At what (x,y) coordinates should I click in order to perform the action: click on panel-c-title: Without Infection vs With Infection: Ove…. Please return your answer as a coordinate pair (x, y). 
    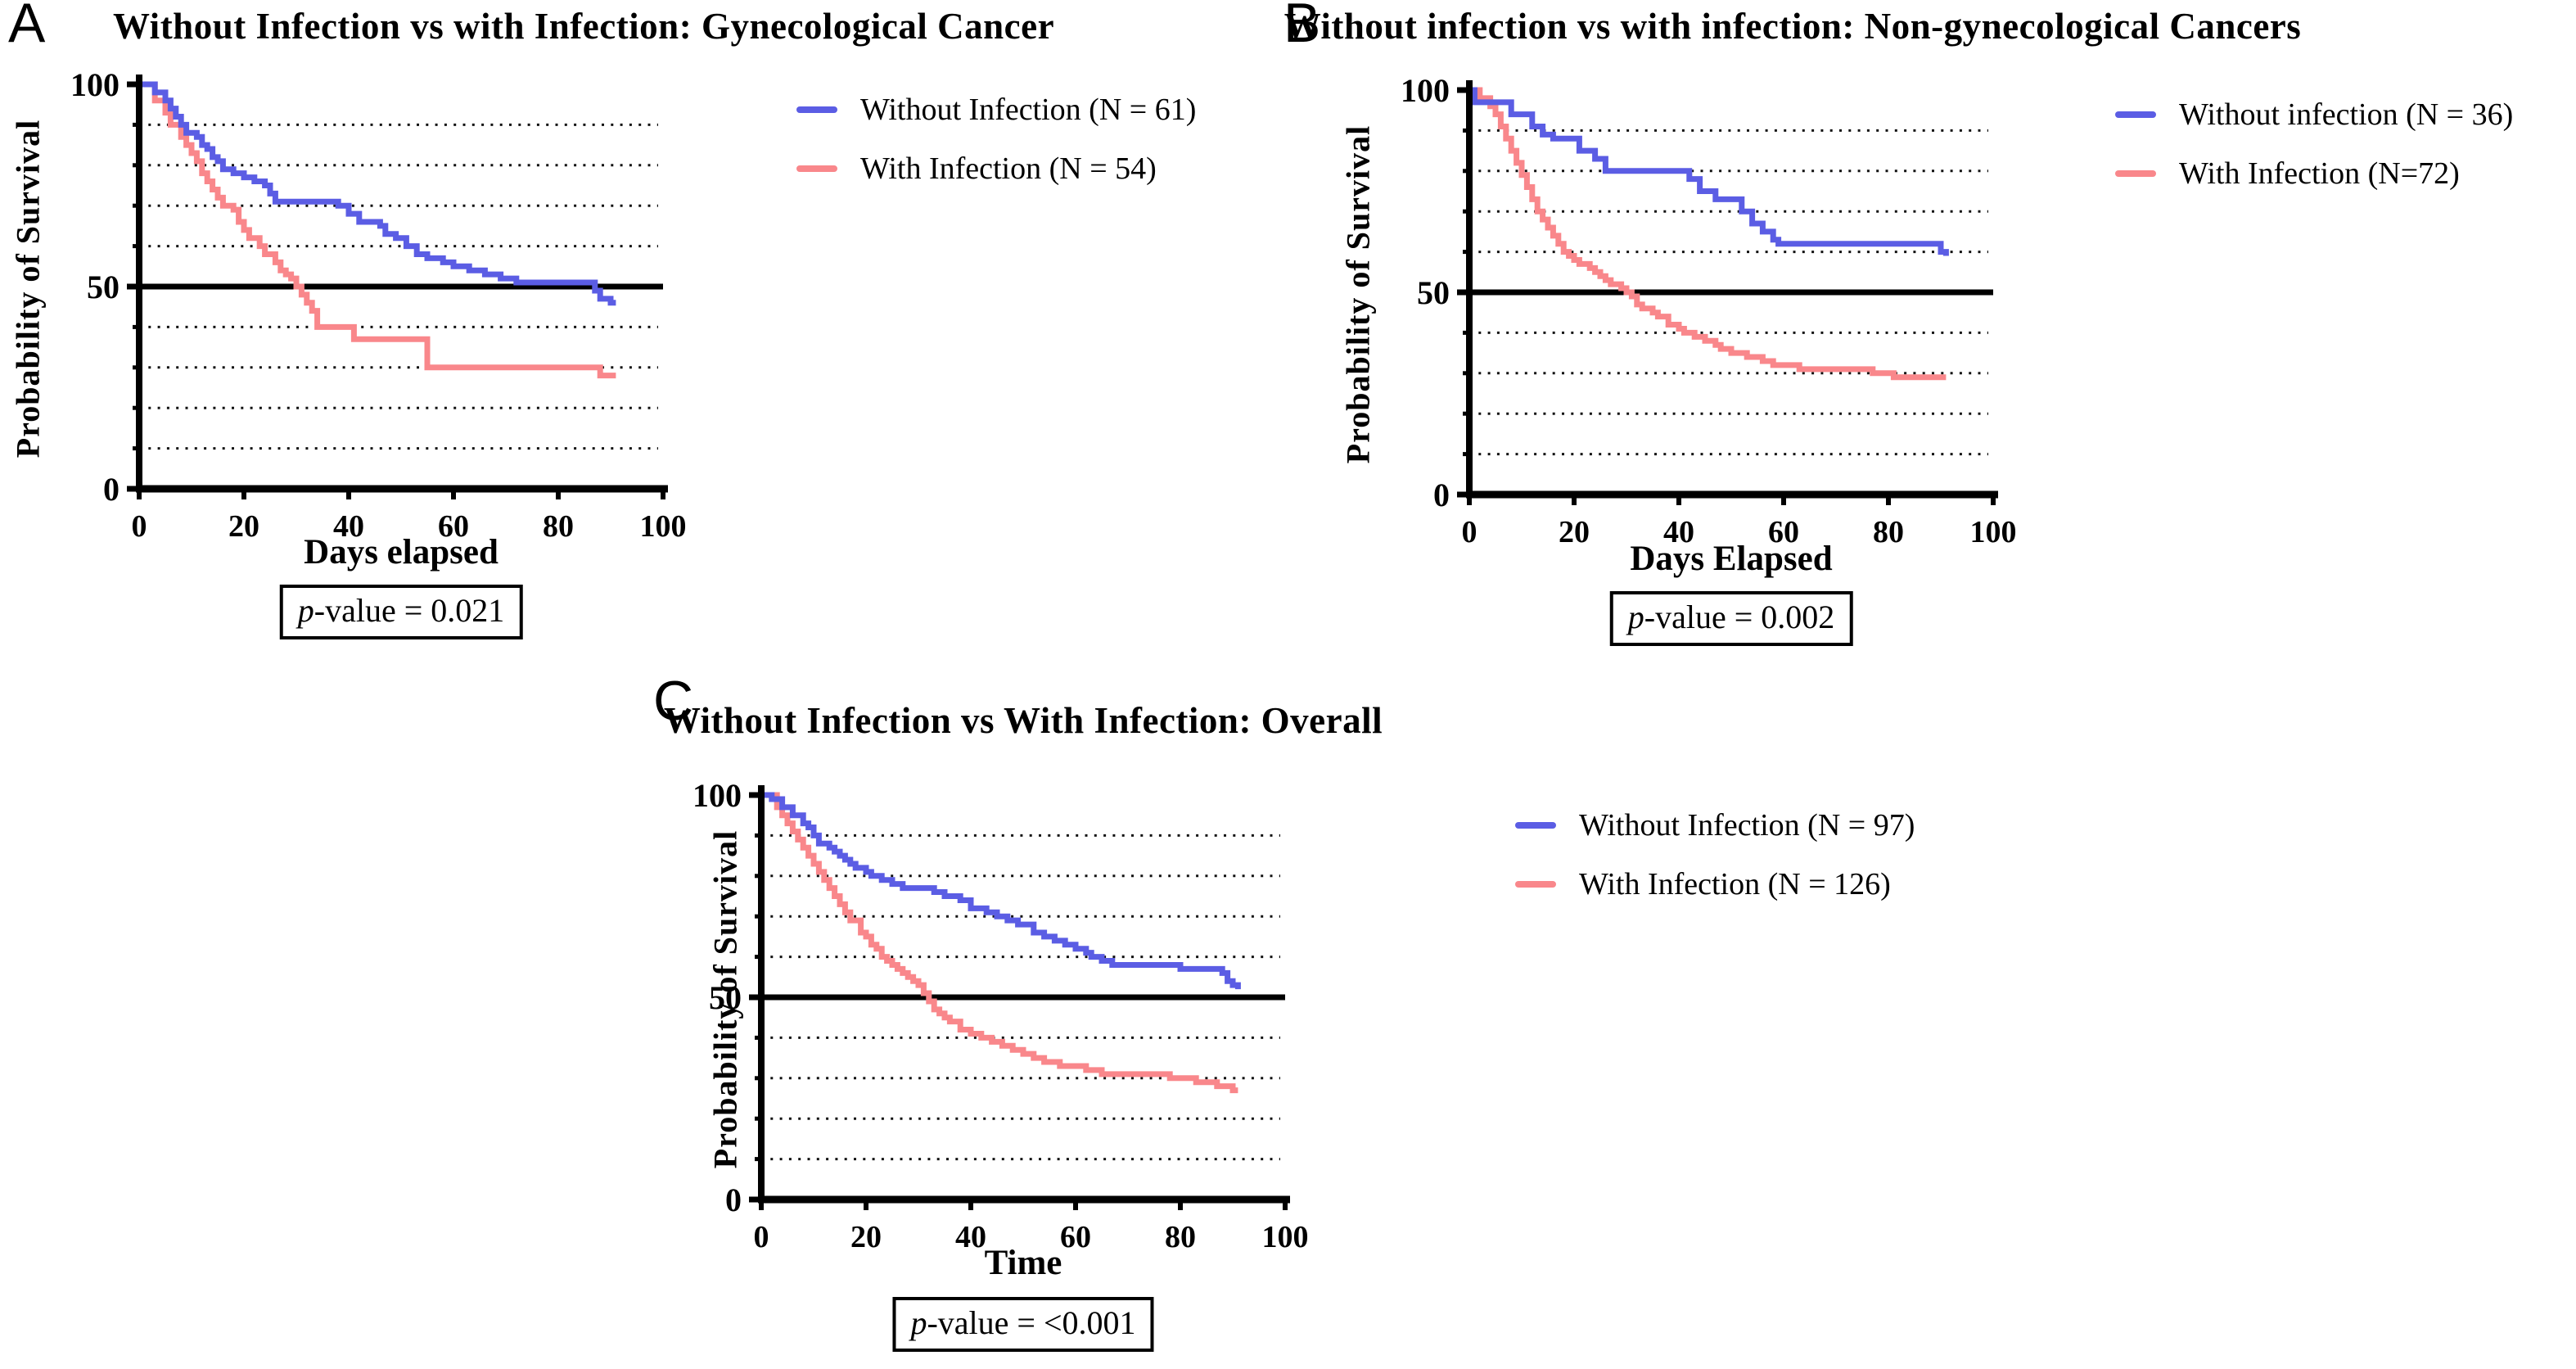
    Looking at the image, I should click on (1023, 720).